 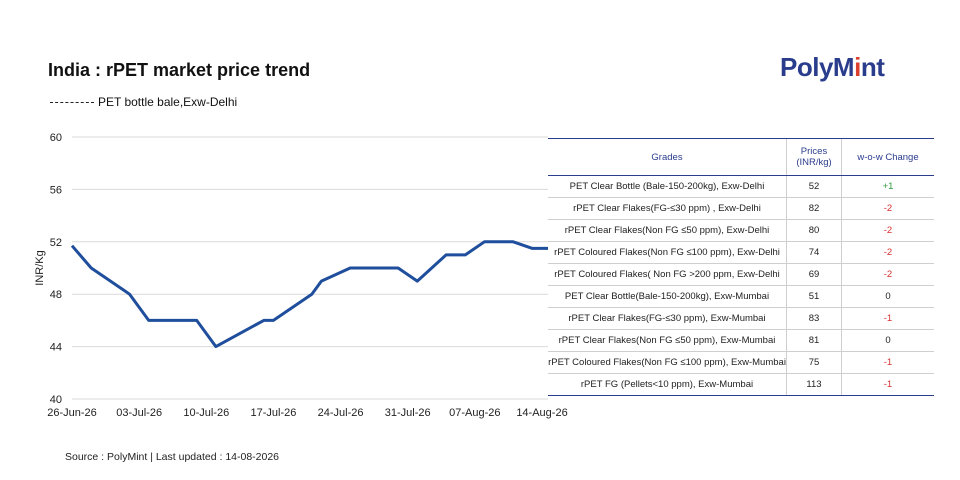 I want to click on x-tick-label: 17-Jul-26, so click(x=273, y=413).